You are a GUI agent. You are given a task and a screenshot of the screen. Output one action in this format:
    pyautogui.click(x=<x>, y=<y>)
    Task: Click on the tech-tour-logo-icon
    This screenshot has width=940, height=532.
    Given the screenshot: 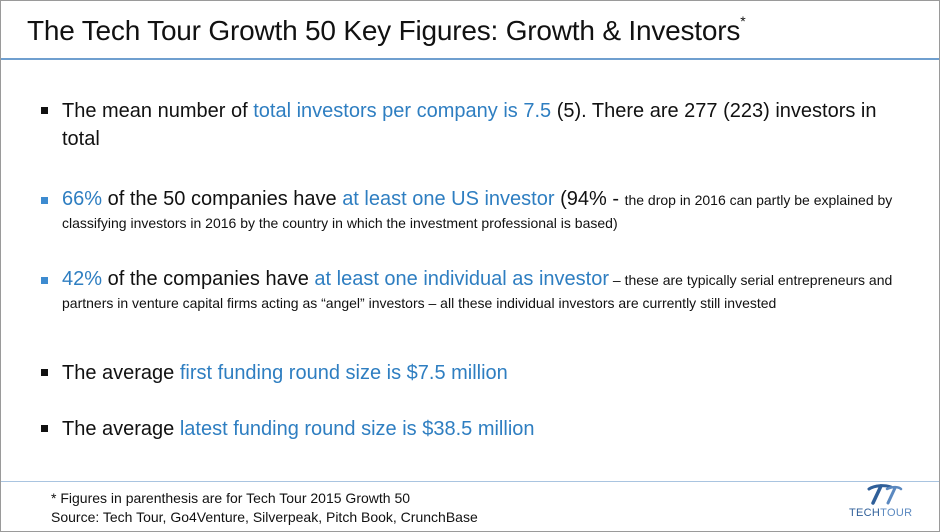 What is the action you would take?
    pyautogui.click(x=885, y=494)
    